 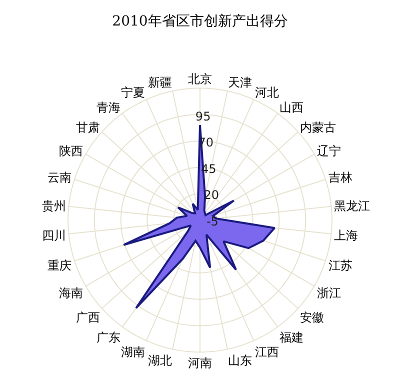 I want to click on spoke-label: 青海, so click(x=108, y=107).